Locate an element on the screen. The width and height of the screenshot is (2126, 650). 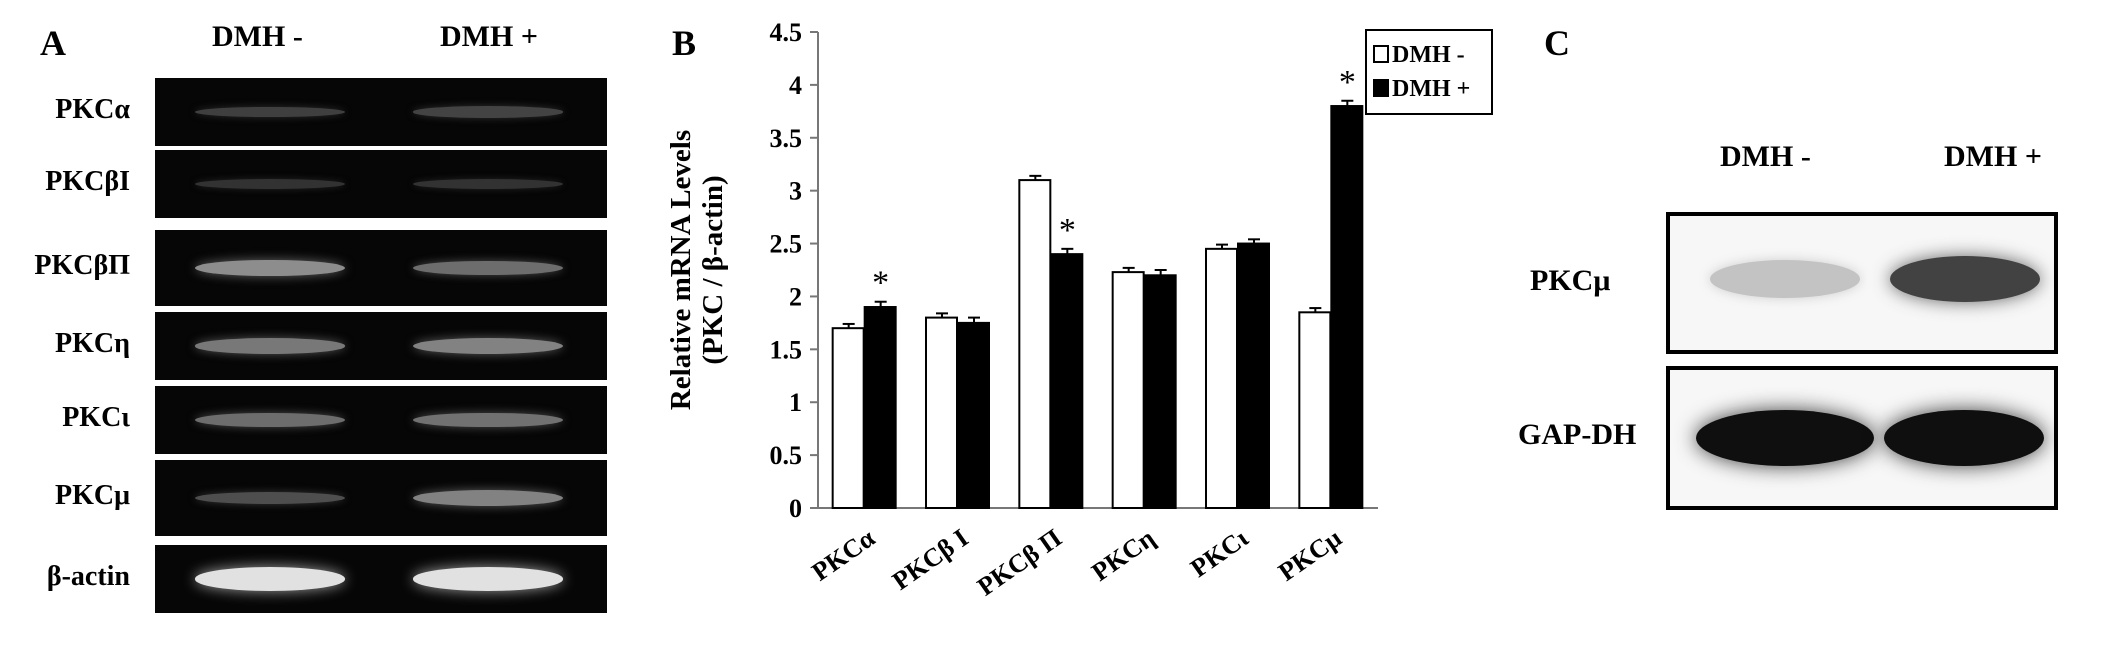
y-tick-label: 2.5 is located at coordinates (786, 244).